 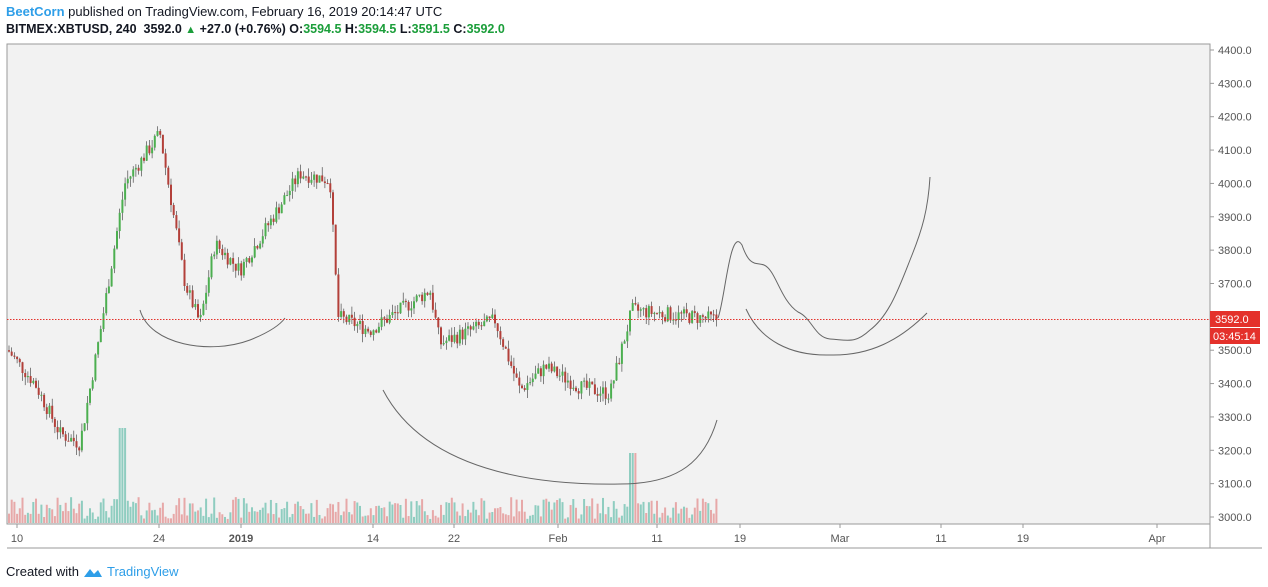 I want to click on y-tick-label: 4200.0, so click(x=1235, y=118).